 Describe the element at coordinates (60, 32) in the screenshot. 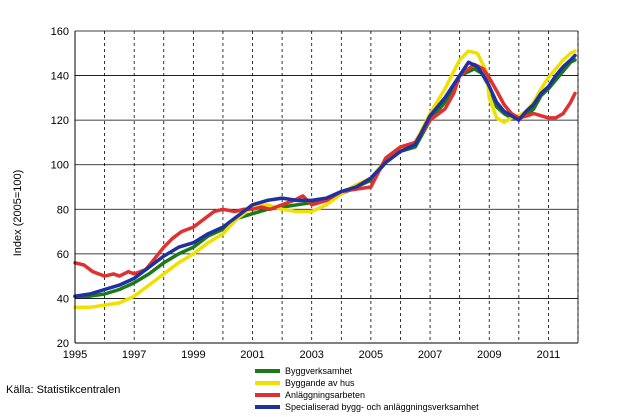

I see `y-tick-label: 160` at that location.